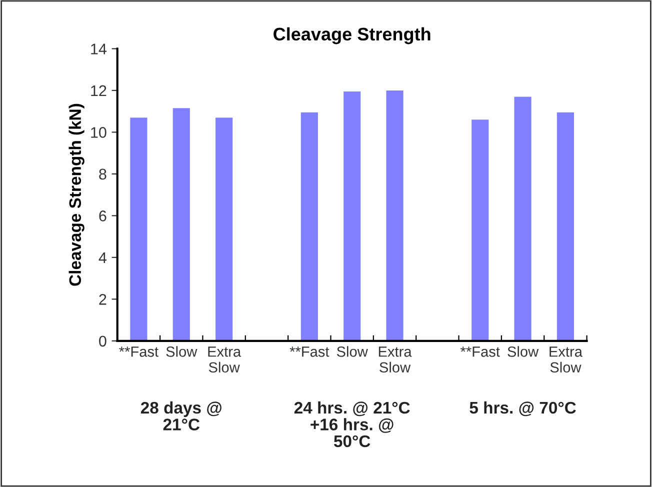  I want to click on text: 5 hrs. @ 70°C, so click(523, 408).